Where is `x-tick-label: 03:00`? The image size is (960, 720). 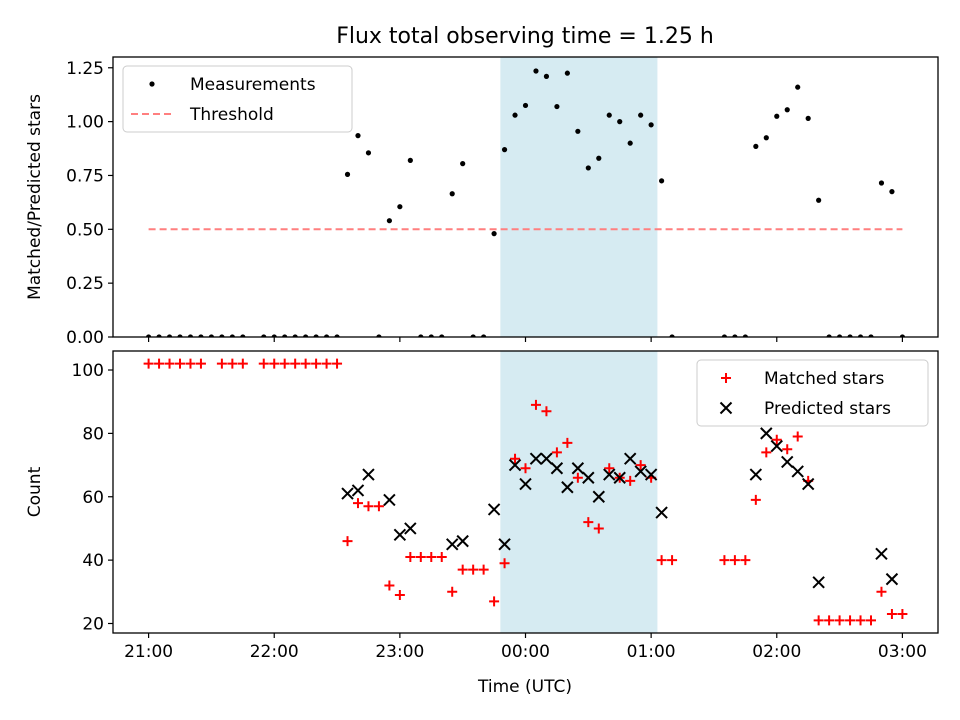 x-tick-label: 03:00 is located at coordinates (902, 652).